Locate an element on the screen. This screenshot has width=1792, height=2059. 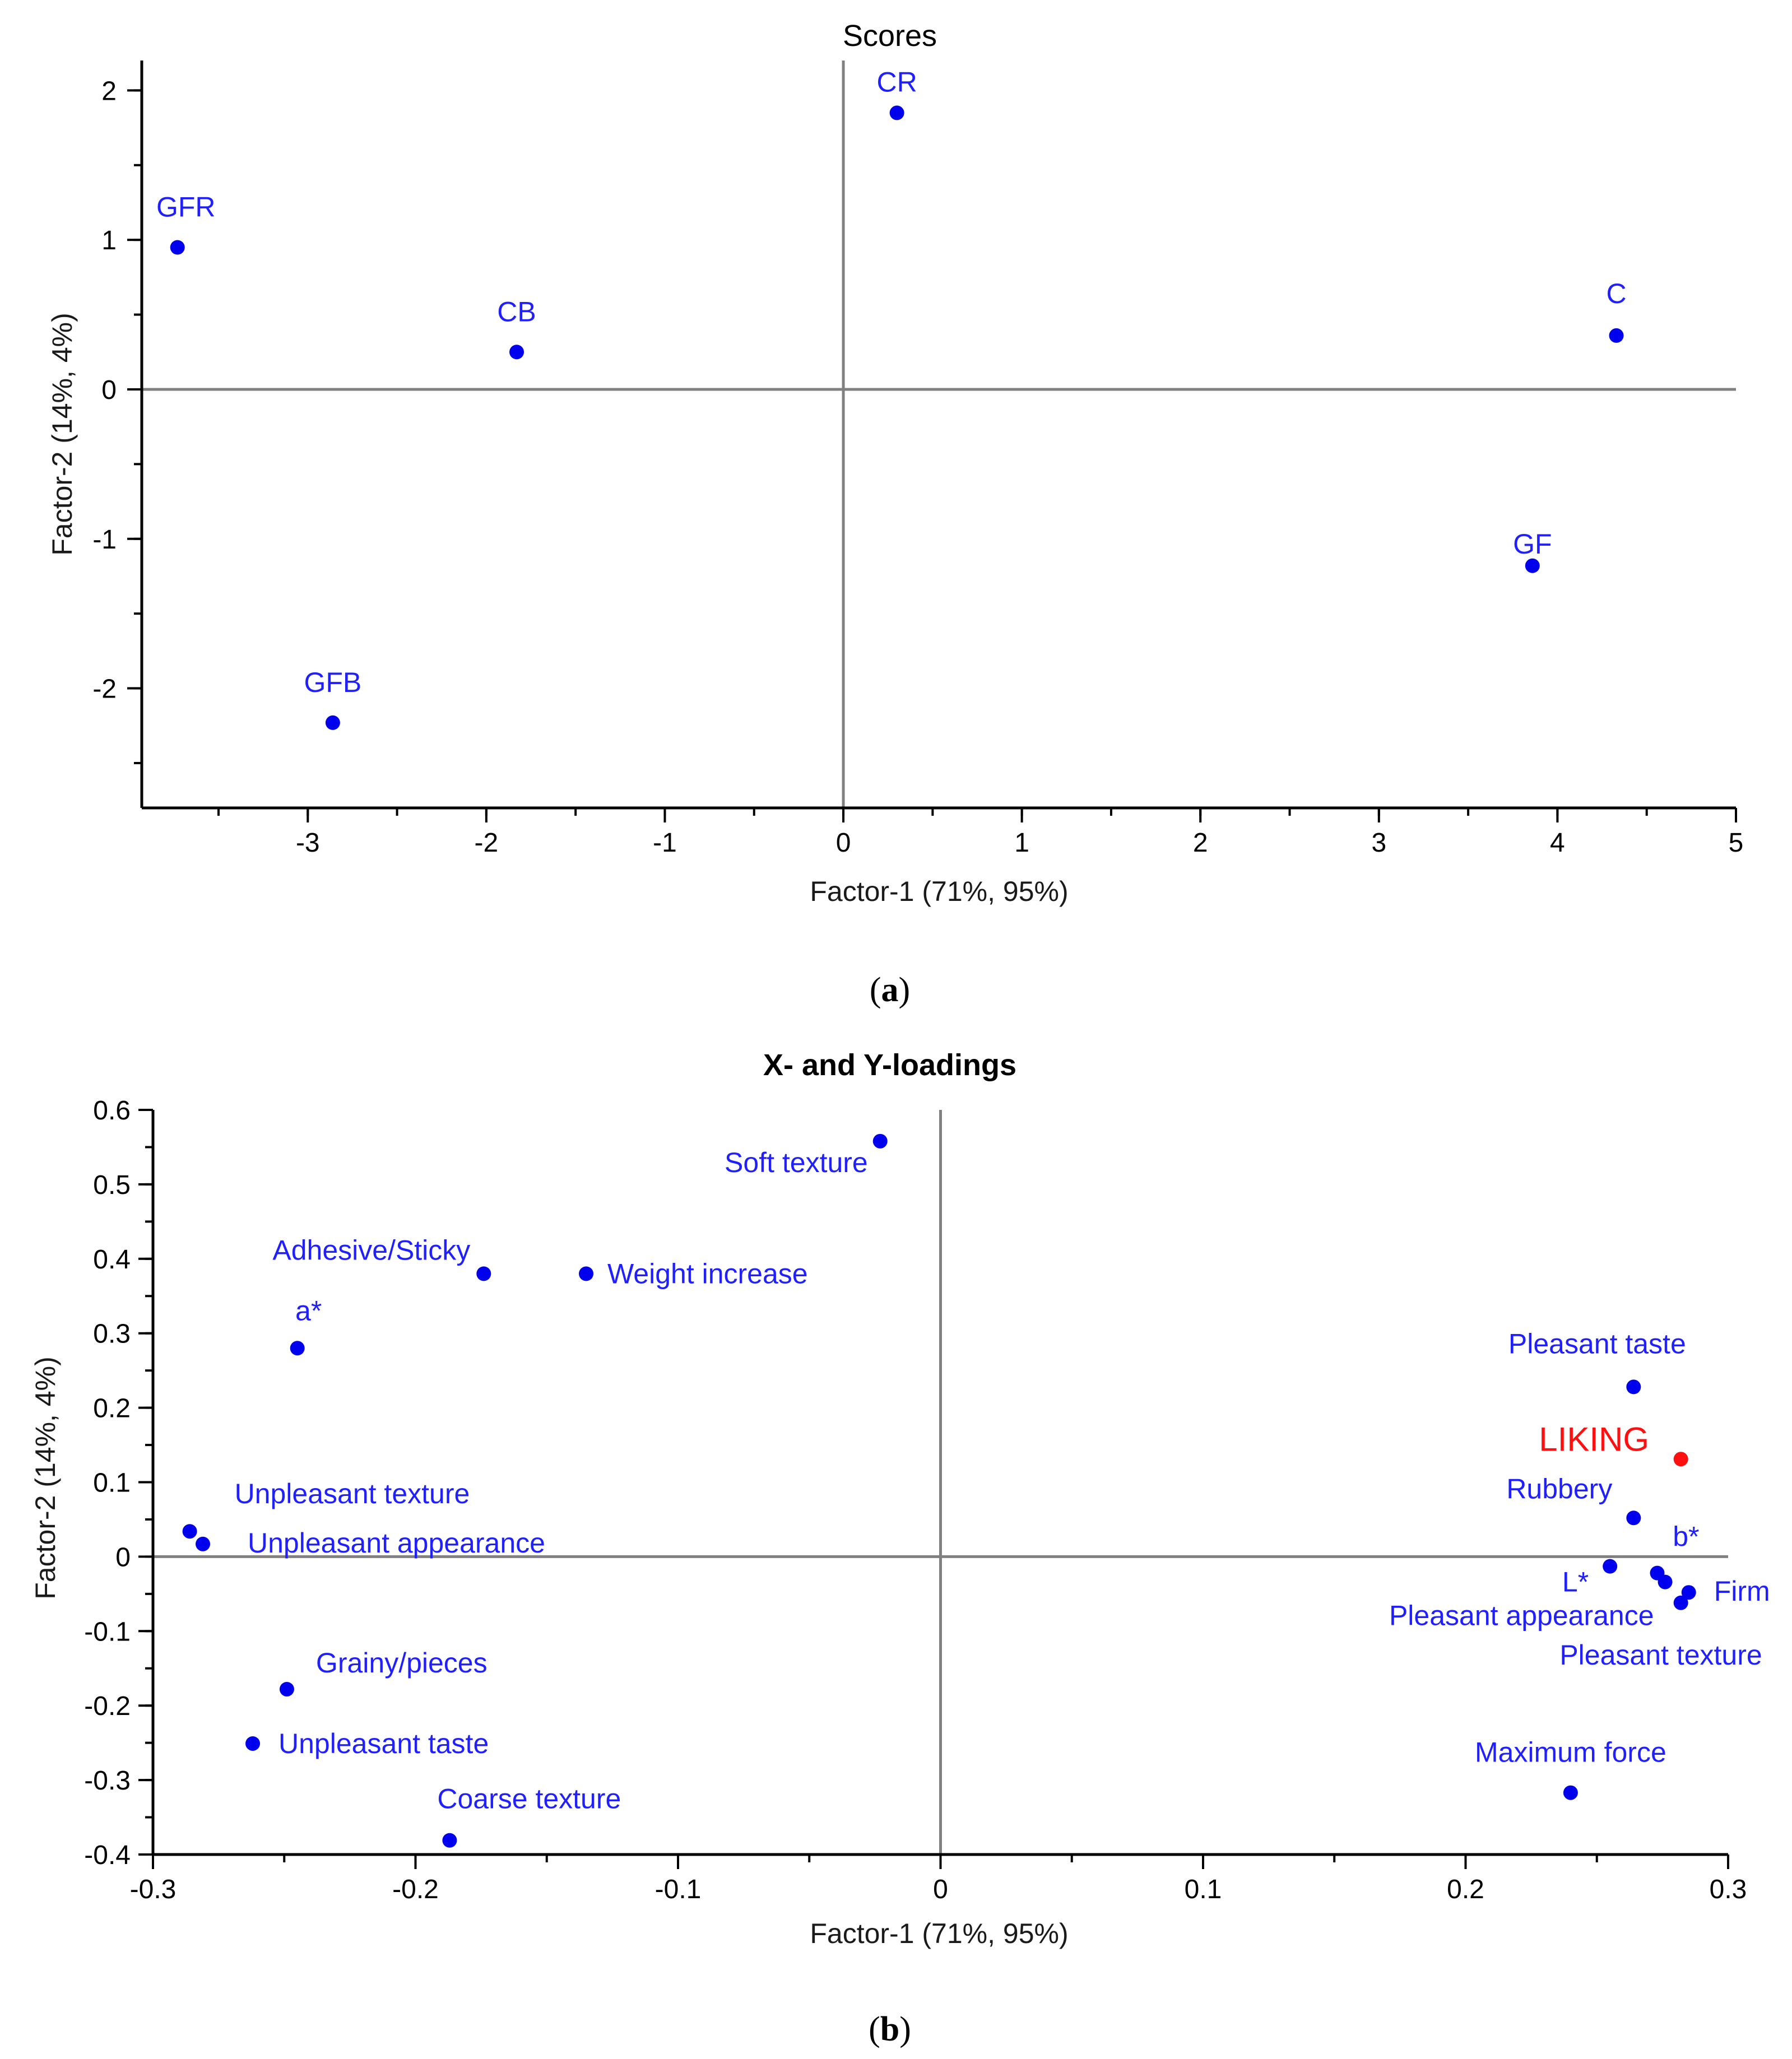
y-tick-label: 0.1 is located at coordinates (112, 1483).